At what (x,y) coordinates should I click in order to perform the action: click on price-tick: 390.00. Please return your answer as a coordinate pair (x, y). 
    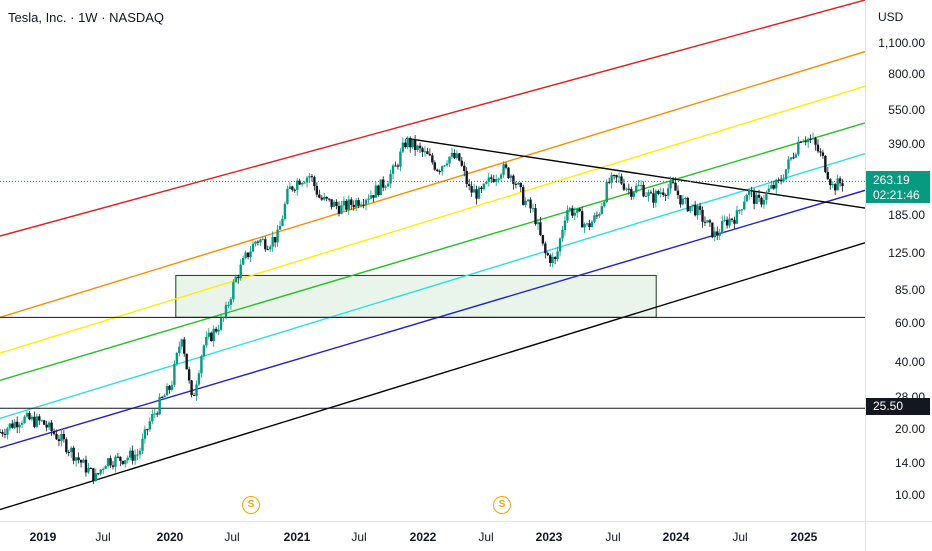
    Looking at the image, I should click on (906, 144).